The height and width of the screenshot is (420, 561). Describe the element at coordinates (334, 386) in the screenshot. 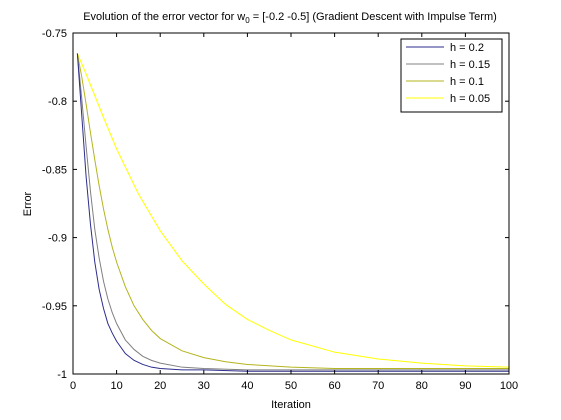

I see `x-tick-label: 60` at that location.